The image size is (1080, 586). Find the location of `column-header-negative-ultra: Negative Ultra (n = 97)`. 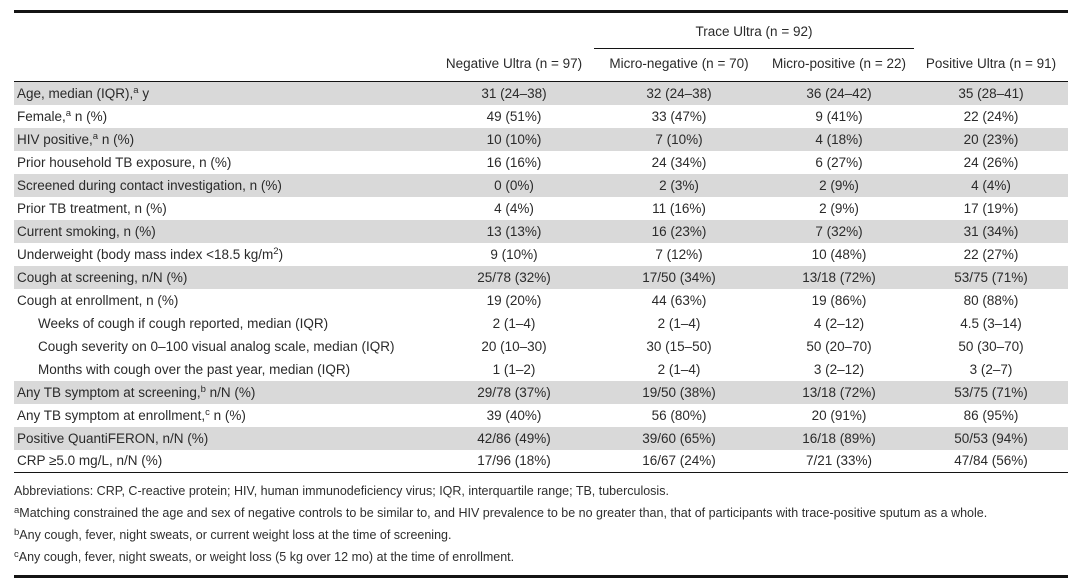

column-header-negative-ultra: Negative Ultra (n = 97) is located at coordinates (514, 65).